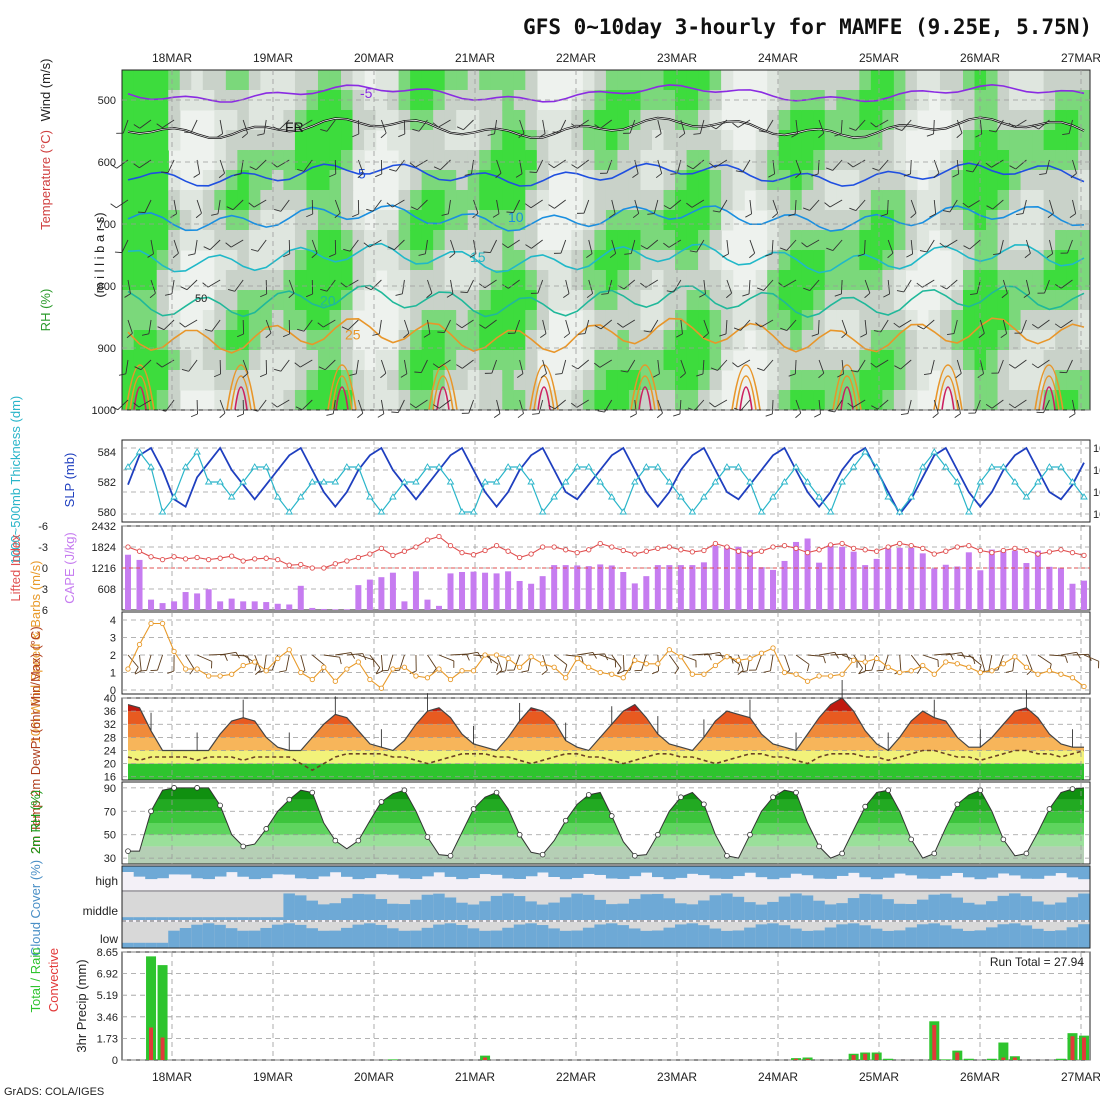  What do you see at coordinates (948, 393) in the screenshot?
I see `warm-contour` at bounding box center [948, 393].